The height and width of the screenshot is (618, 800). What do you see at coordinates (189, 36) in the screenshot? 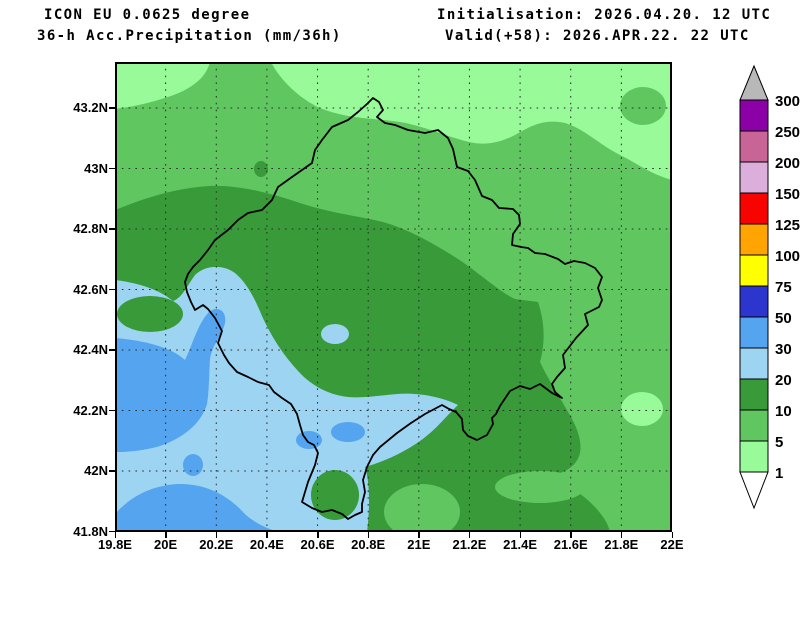
I see `product-title: 36-h Acc.Precipitation (mm/36h)` at bounding box center [189, 36].